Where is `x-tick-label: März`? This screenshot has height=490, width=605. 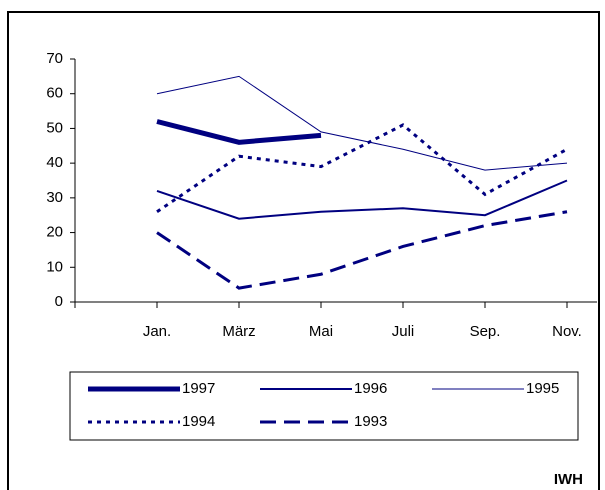
x-tick-label: März is located at coordinates (238, 331).